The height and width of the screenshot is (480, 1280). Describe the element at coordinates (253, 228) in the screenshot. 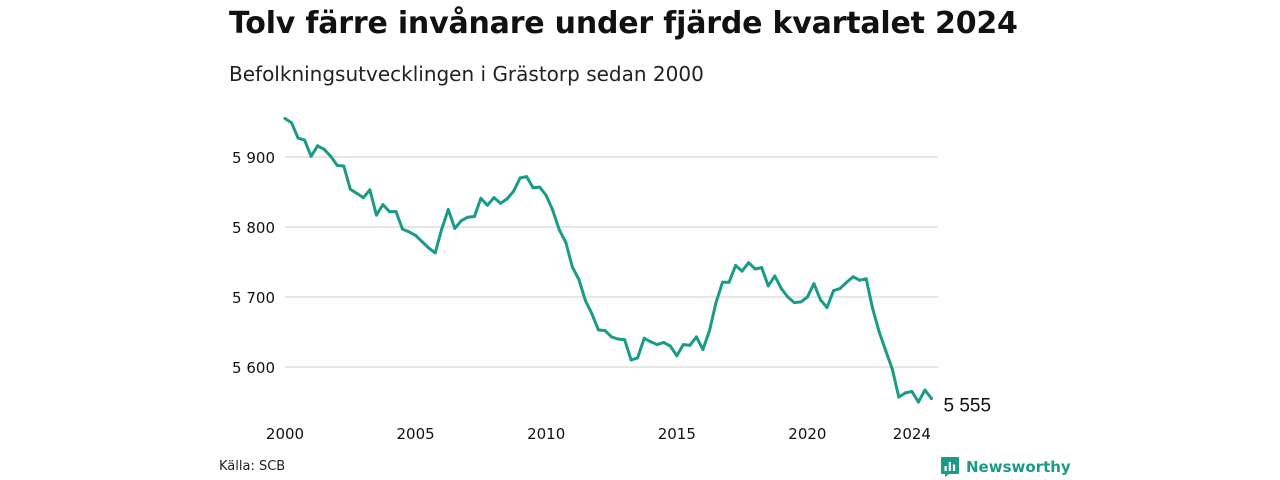

I see `y-tick-label: 5 800` at that location.